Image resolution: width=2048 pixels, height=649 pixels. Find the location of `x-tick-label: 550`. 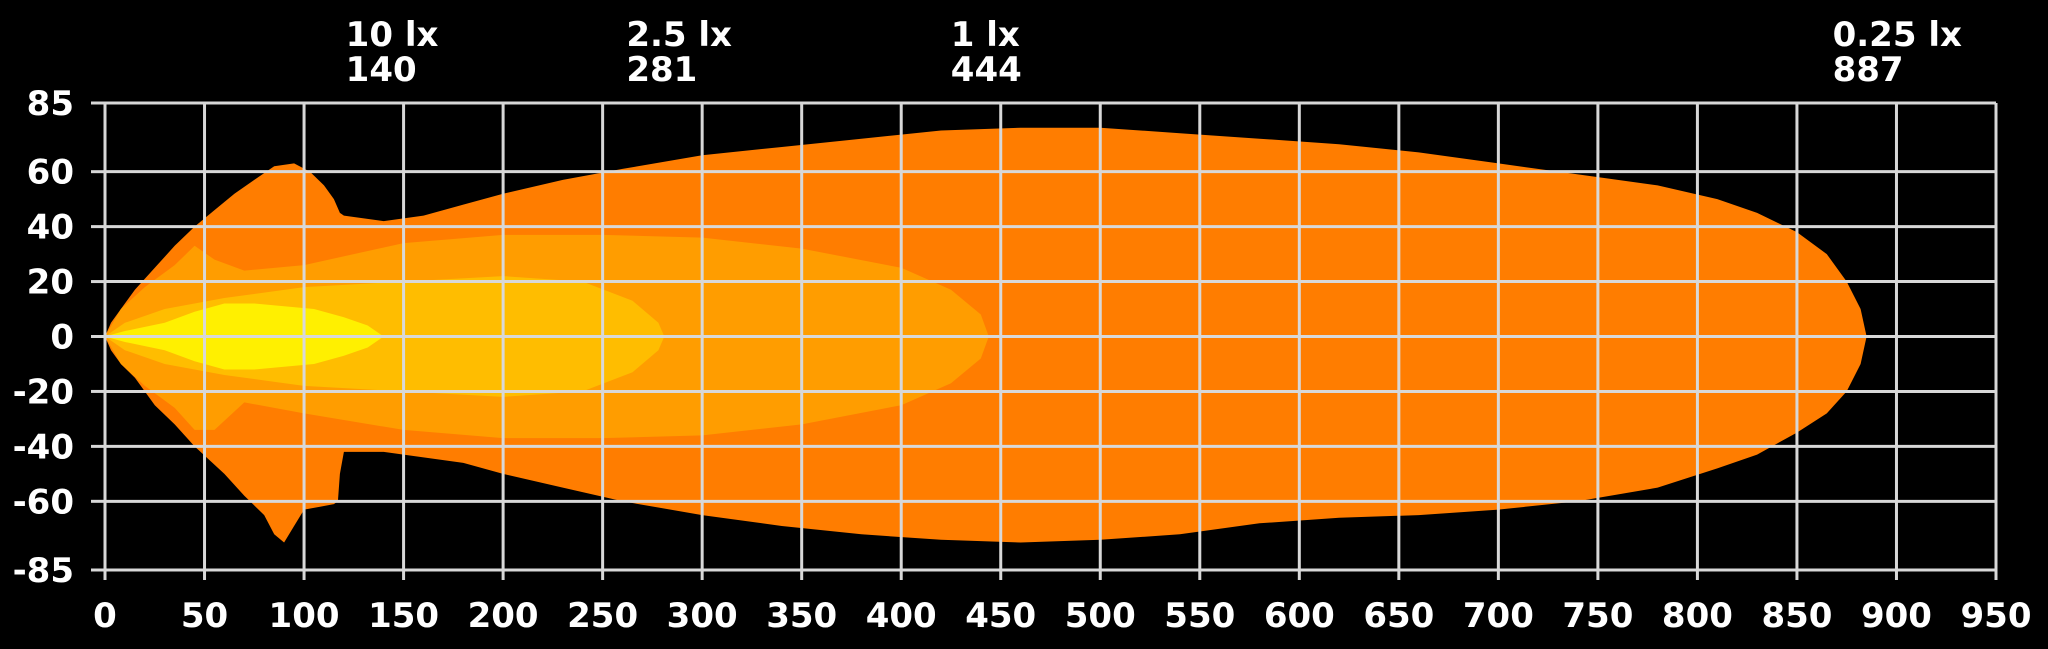

x-tick-label: 550 is located at coordinates (1199, 616).